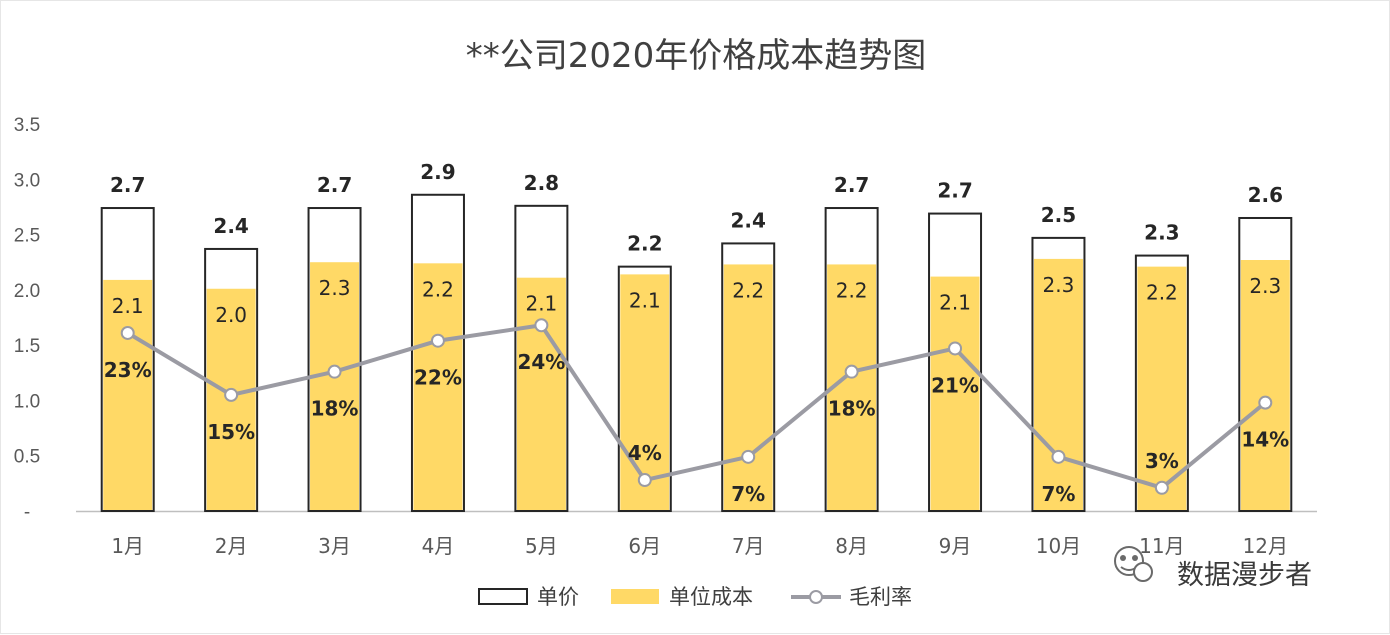 This screenshot has width=1390, height=635. I want to click on x-tick-label: 7月, so click(748, 546).